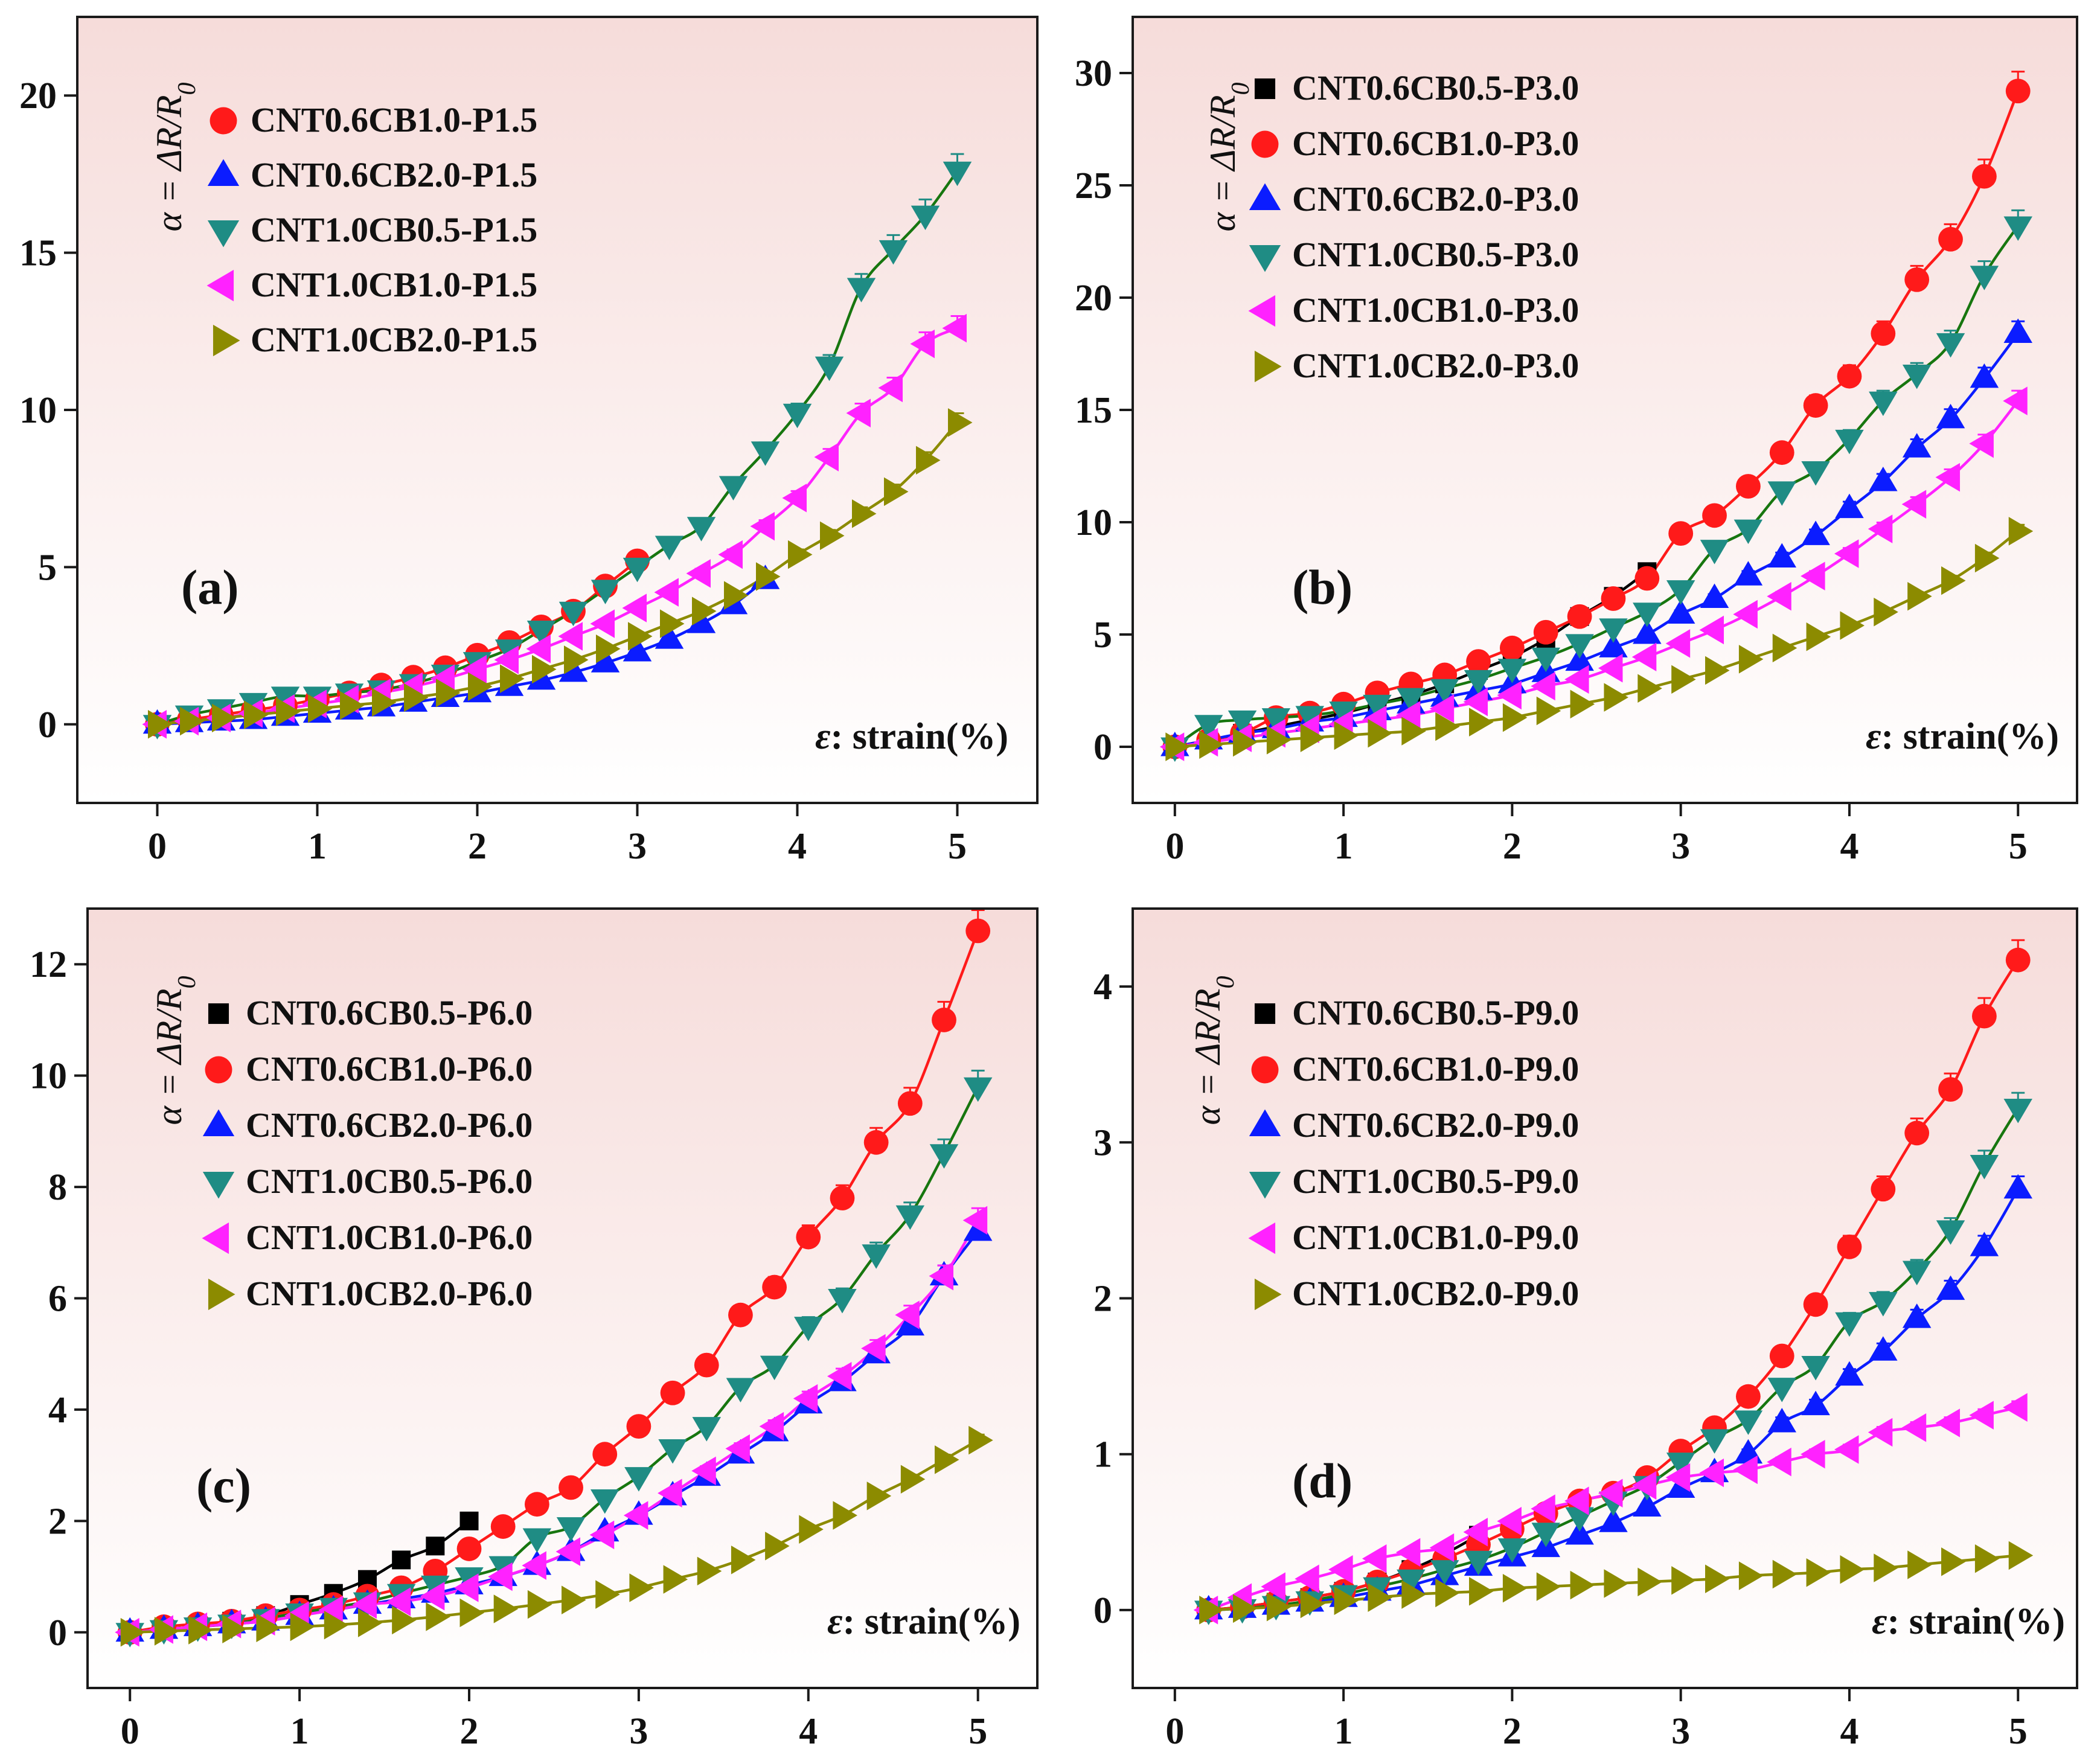  I want to click on legend-label: CNT1.0CB0.5-P3.0, so click(1435, 254).